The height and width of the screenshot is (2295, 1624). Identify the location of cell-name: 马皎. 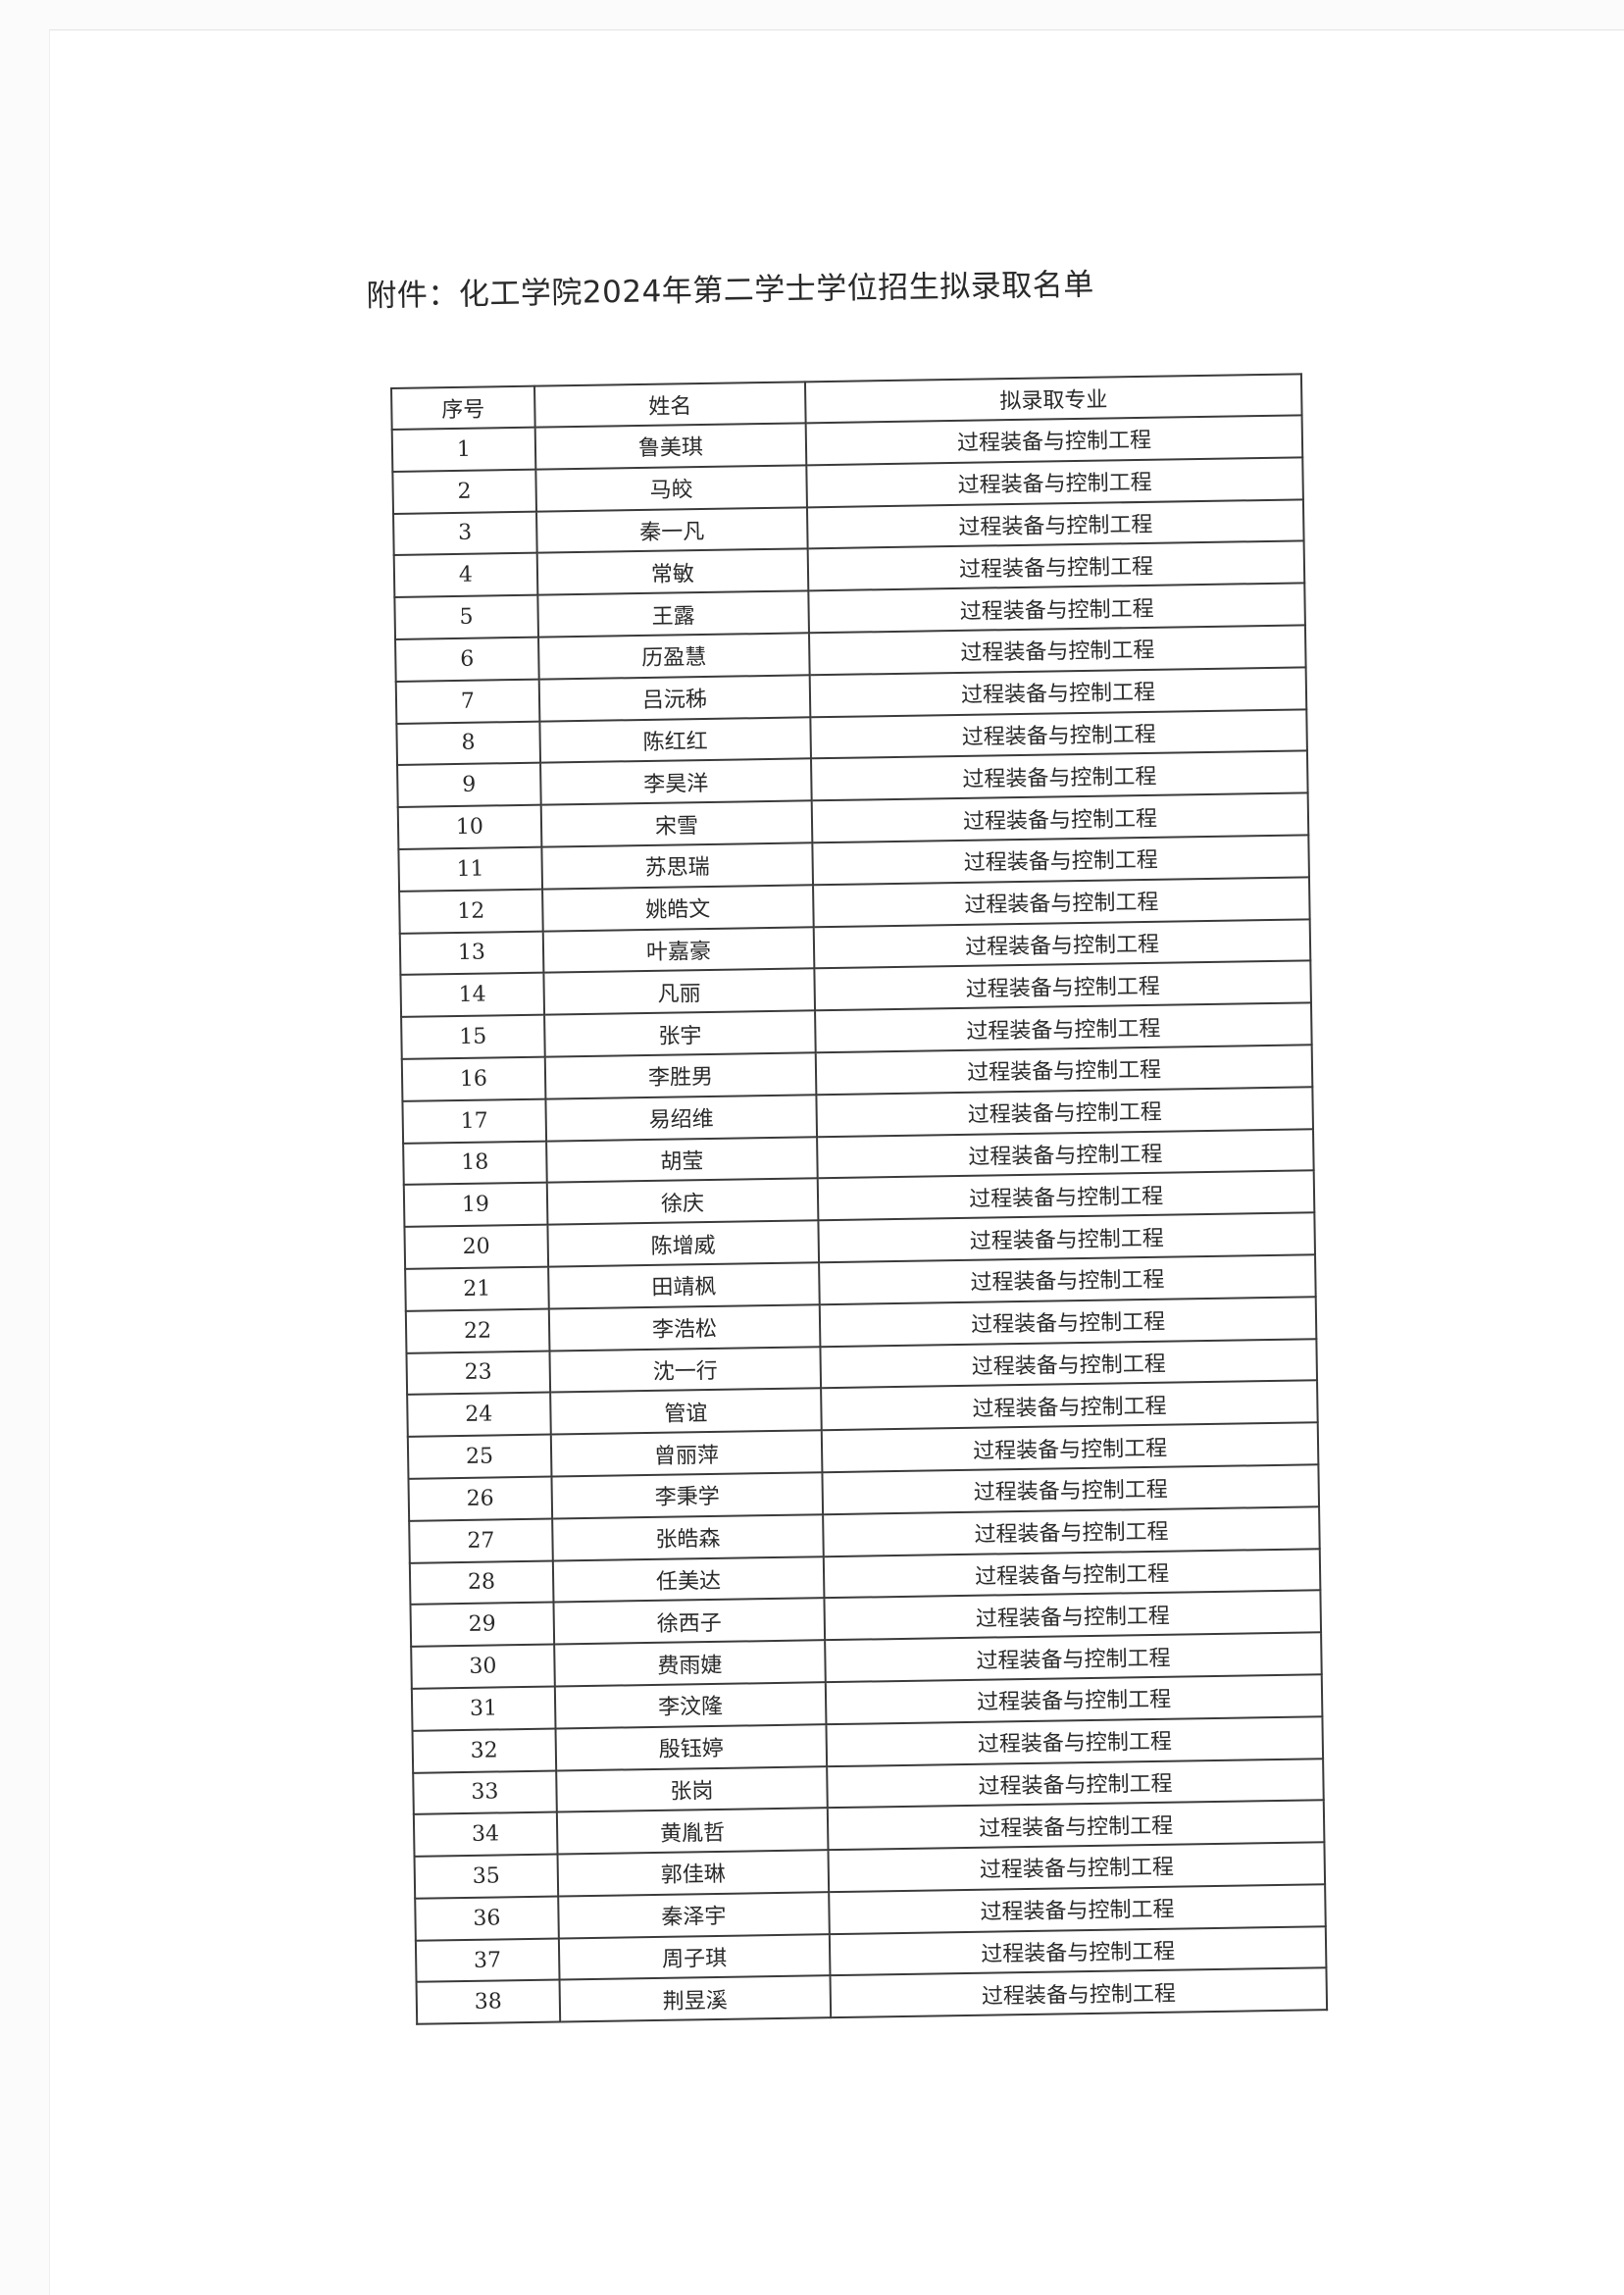
(671, 488).